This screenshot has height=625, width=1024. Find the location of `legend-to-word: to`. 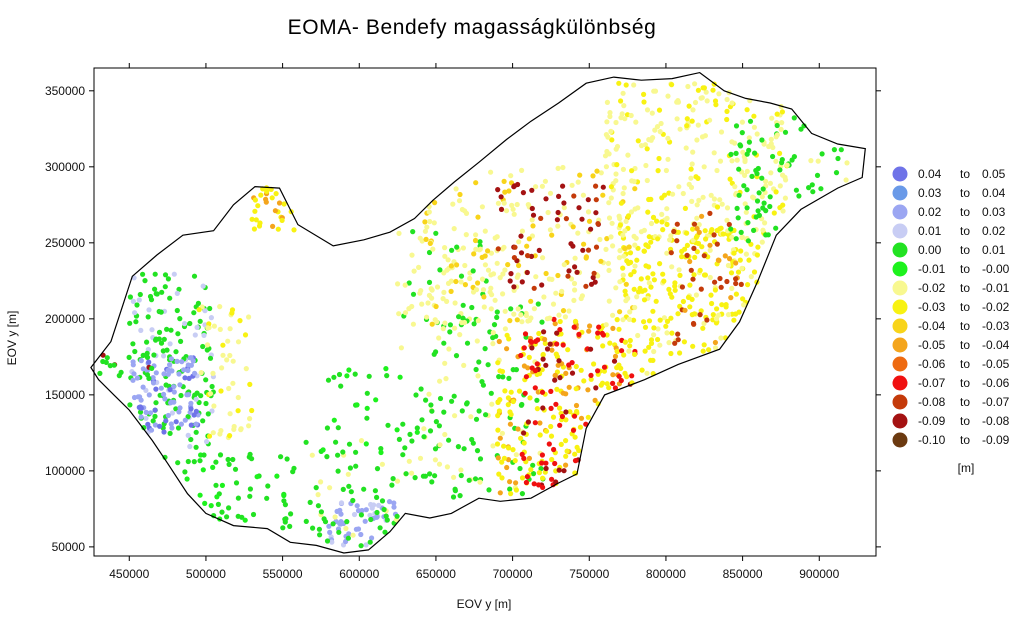

legend-to-word: to is located at coordinates (965, 440).